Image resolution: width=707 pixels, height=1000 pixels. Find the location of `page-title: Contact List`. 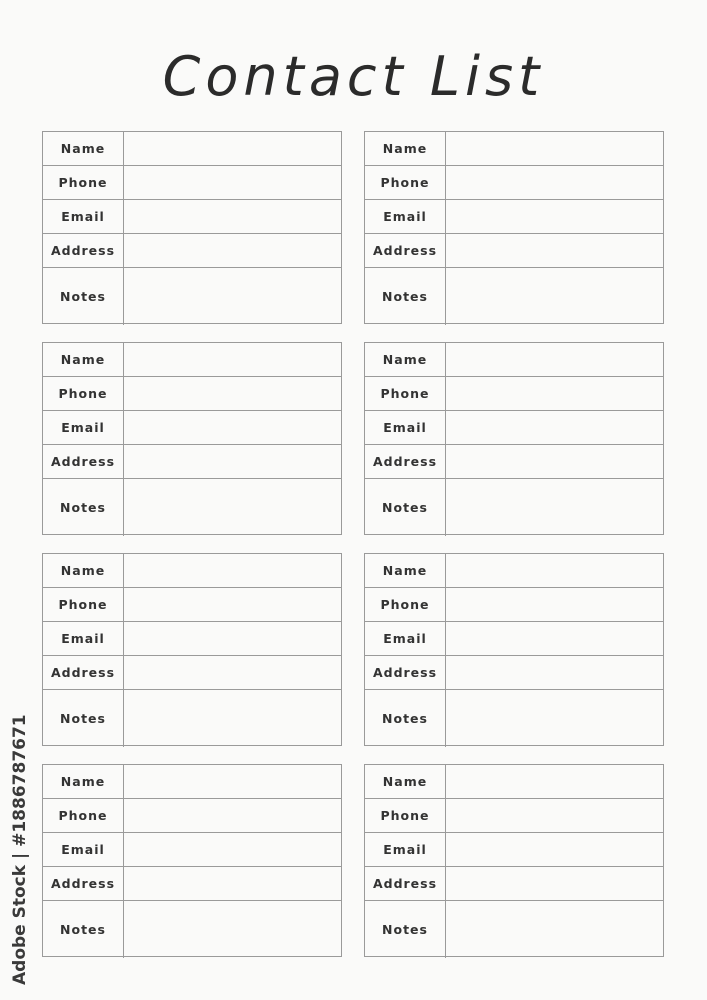

page-title: Contact List is located at coordinates (353, 76).